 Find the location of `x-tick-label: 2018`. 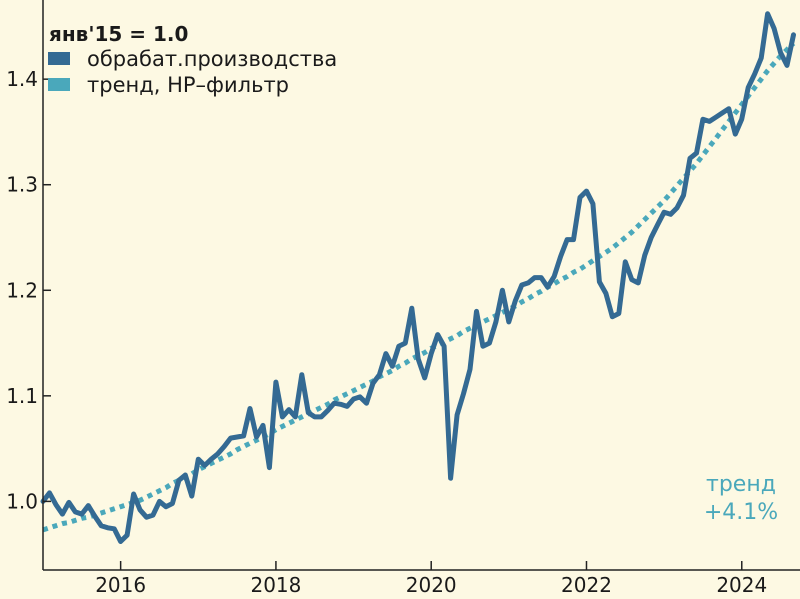

x-tick-label: 2018 is located at coordinates (275, 585).